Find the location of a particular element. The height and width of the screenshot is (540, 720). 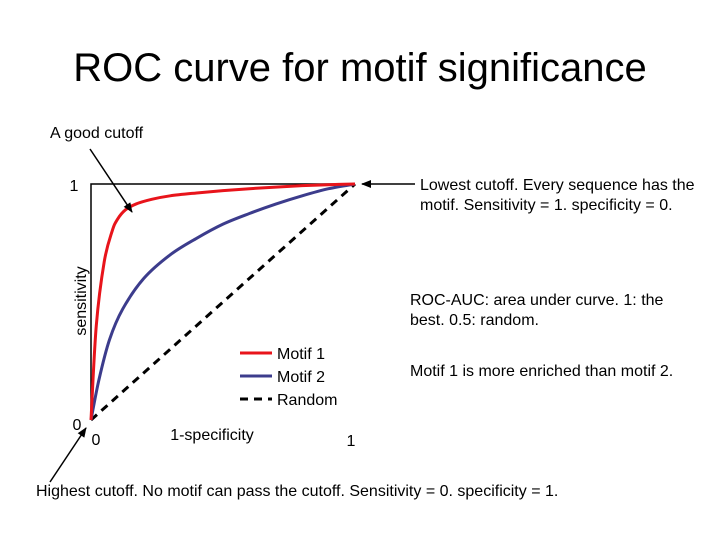

slide-title: ROC curve for motif significance is located at coordinates (360, 68).